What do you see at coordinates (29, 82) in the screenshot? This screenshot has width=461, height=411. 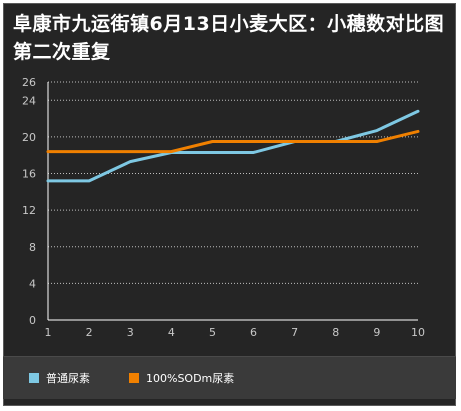 I see `y-tick-label: 26` at bounding box center [29, 82].